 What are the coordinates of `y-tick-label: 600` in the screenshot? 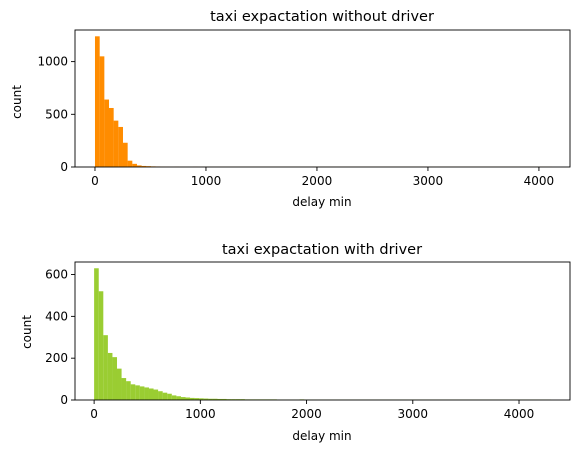 It's located at (56, 275).